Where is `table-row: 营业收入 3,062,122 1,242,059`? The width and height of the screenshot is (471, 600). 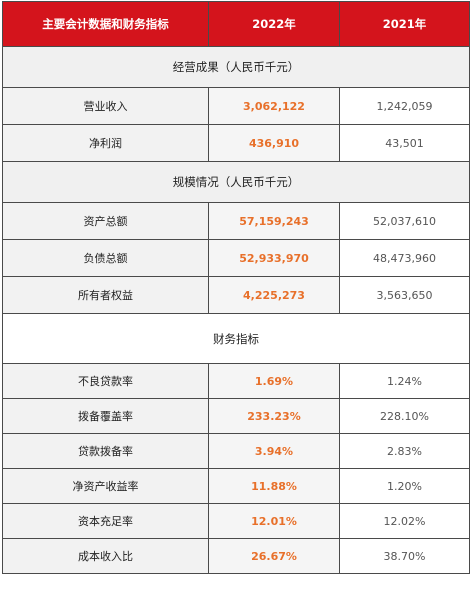
table-row: 营业收入 3,062,122 1,242,059 is located at coordinates (236, 106).